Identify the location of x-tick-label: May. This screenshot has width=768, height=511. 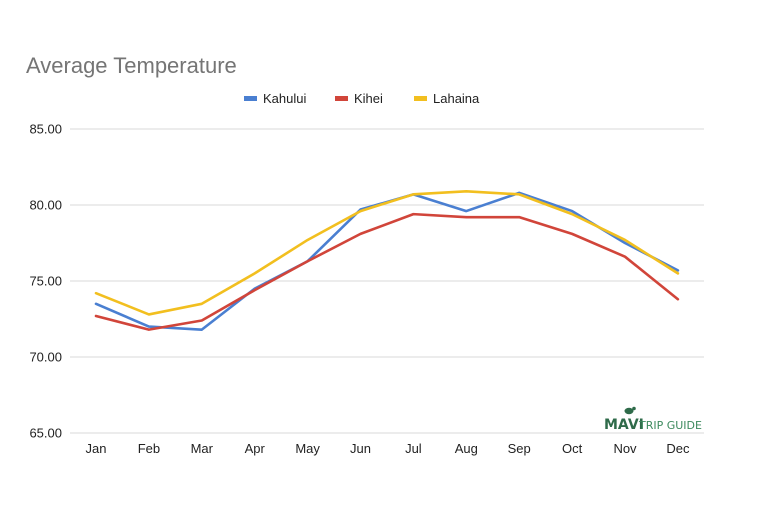
(307, 448).